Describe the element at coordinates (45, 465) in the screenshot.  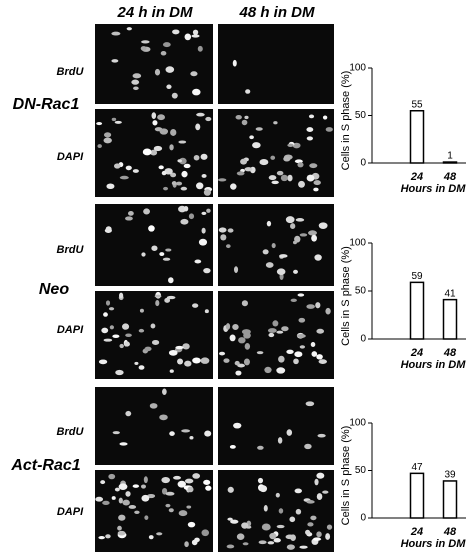
I see `group-label: Act-Rac1` at that location.